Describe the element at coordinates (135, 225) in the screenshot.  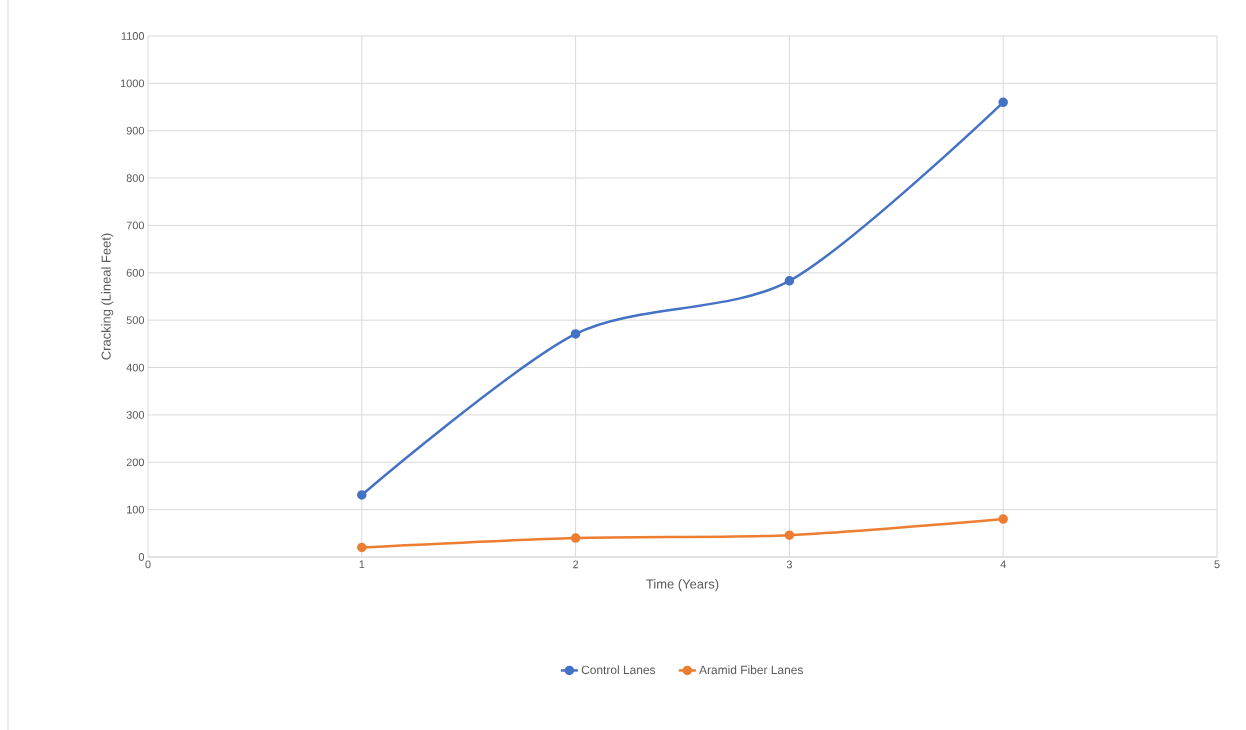
I see `y-tick-label: 700` at that location.